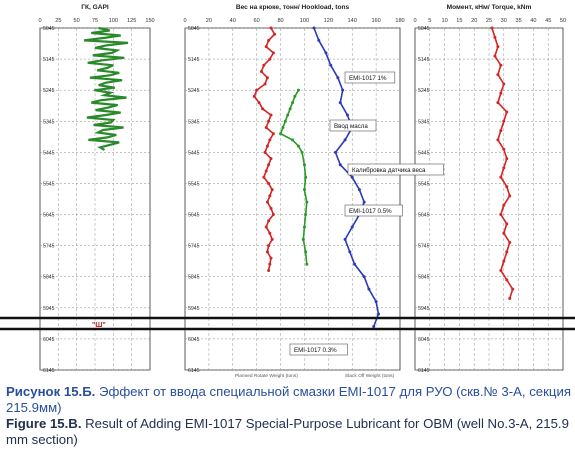  I want to click on annotation-label: EMI-1017 1%, so click(368, 78).